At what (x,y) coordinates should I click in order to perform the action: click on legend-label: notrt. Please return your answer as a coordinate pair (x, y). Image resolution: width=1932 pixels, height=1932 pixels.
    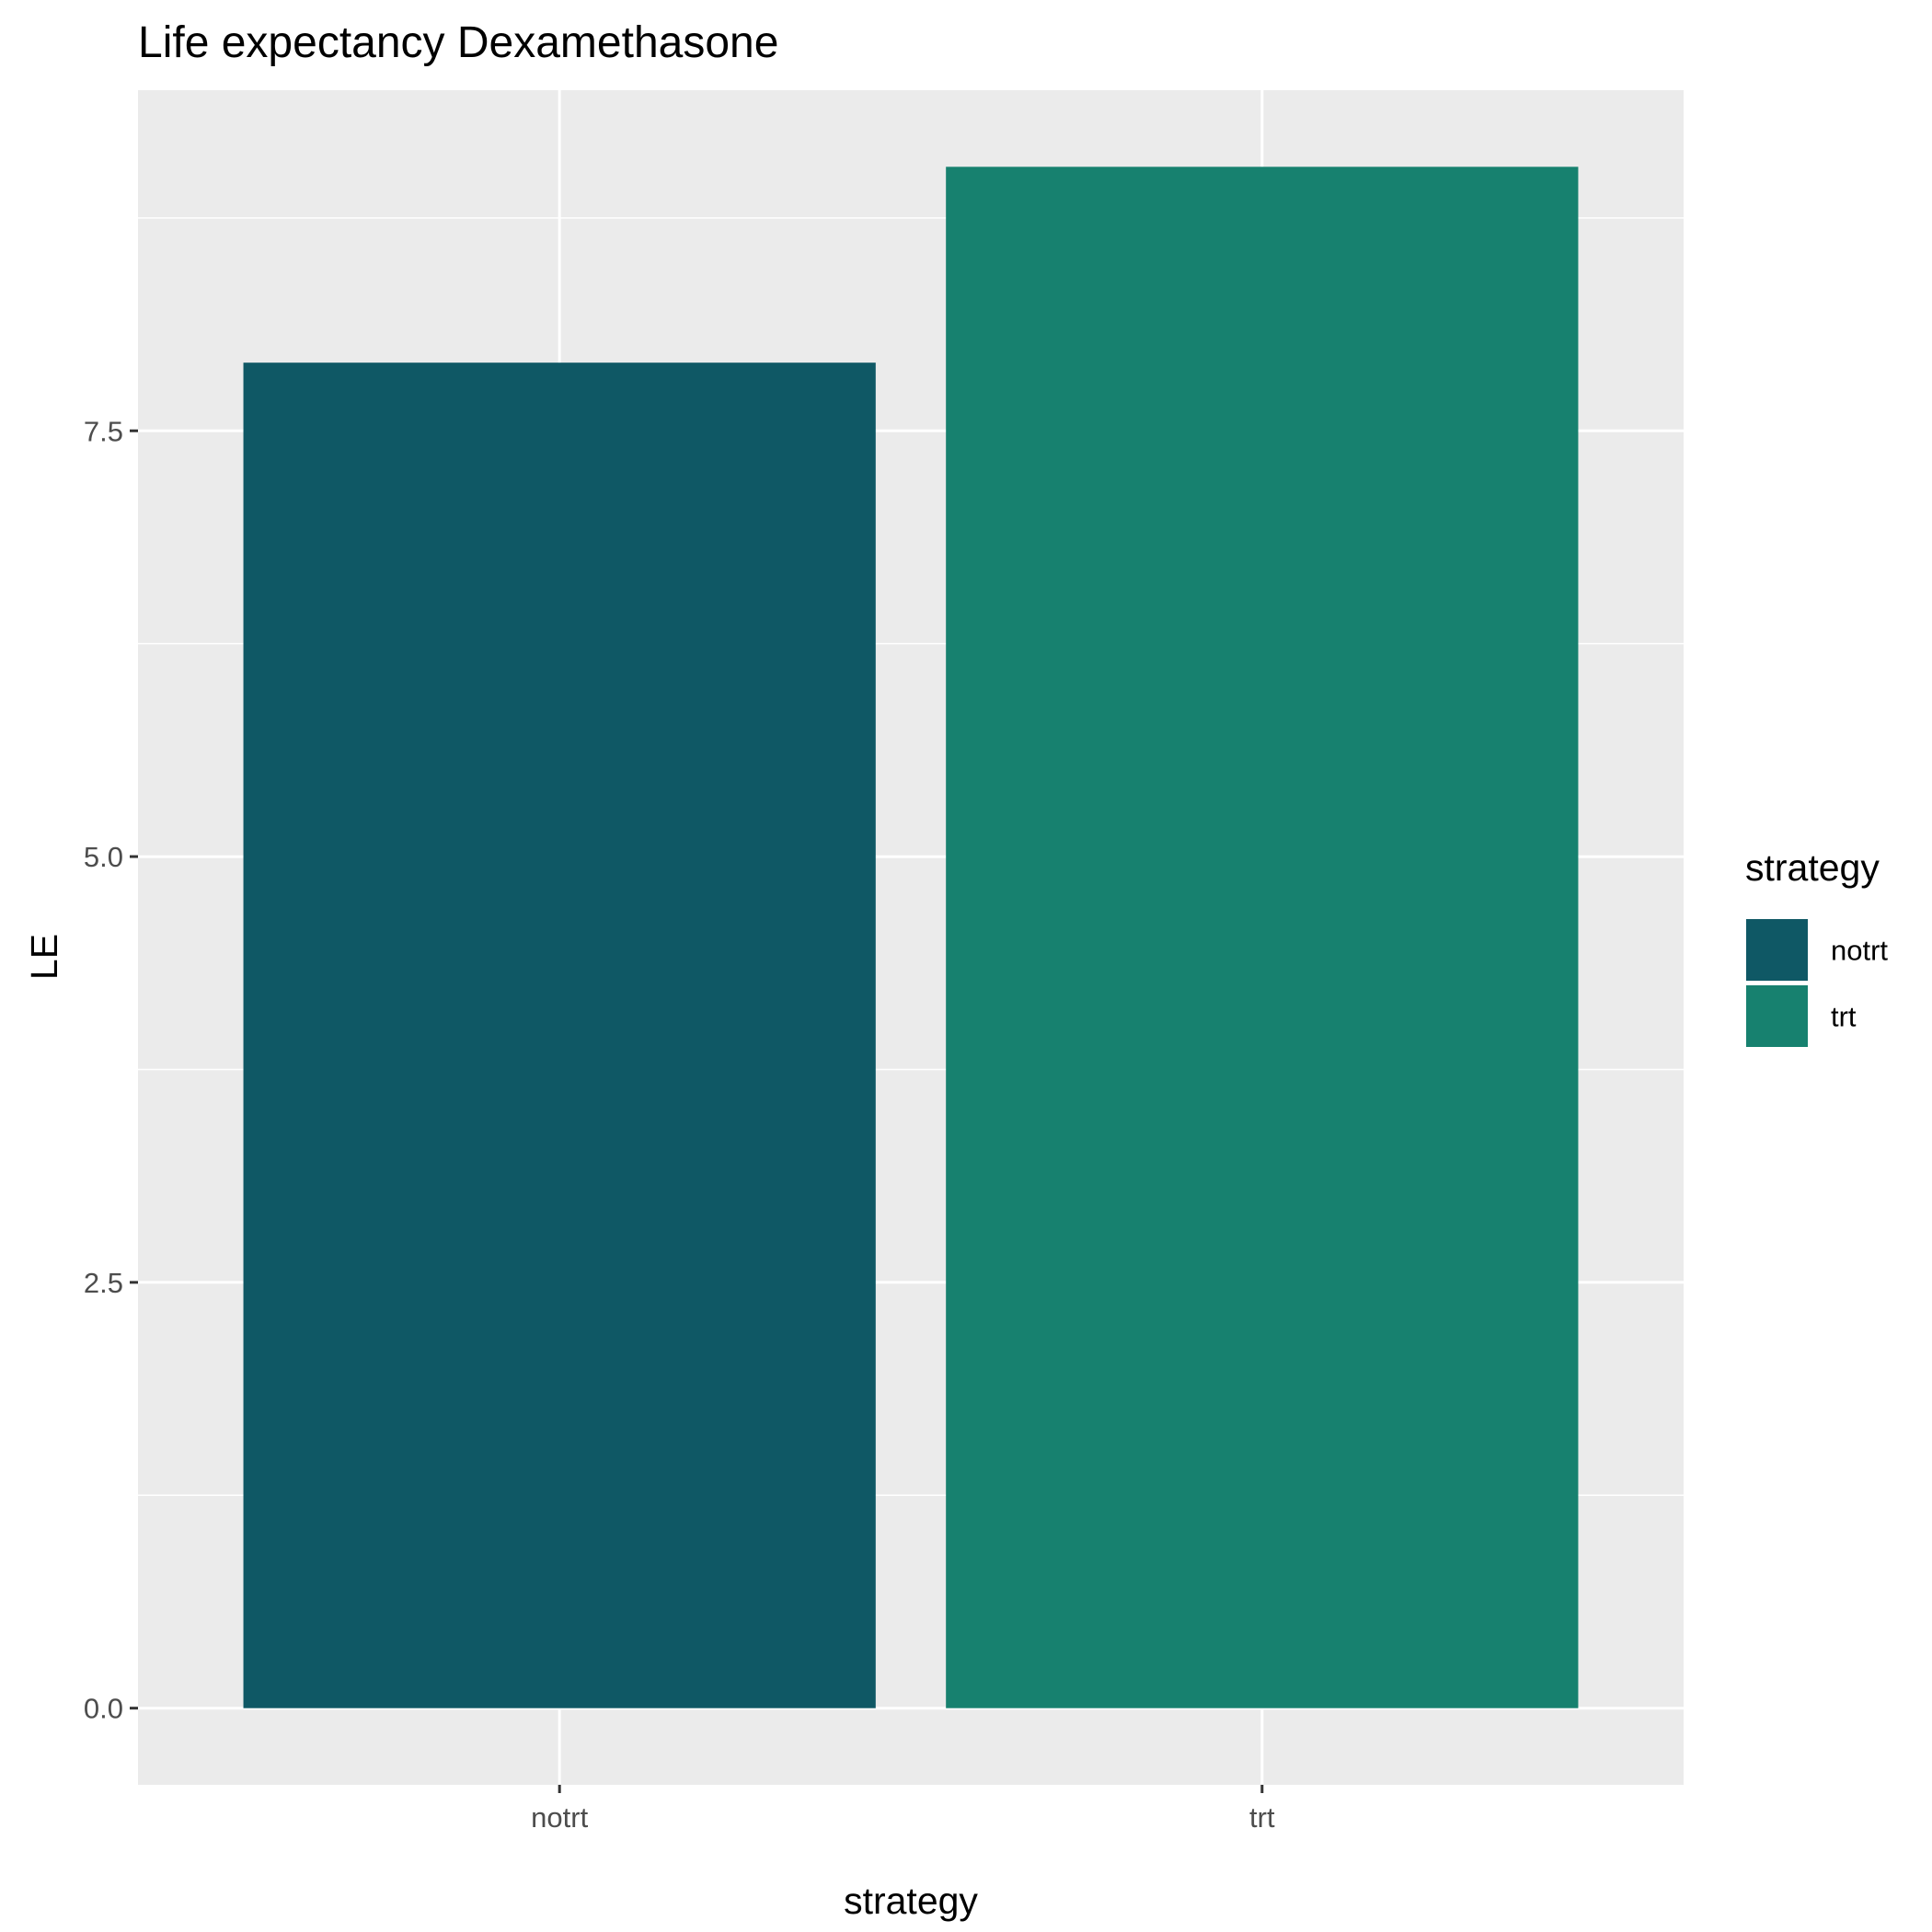
    Looking at the image, I should click on (1859, 951).